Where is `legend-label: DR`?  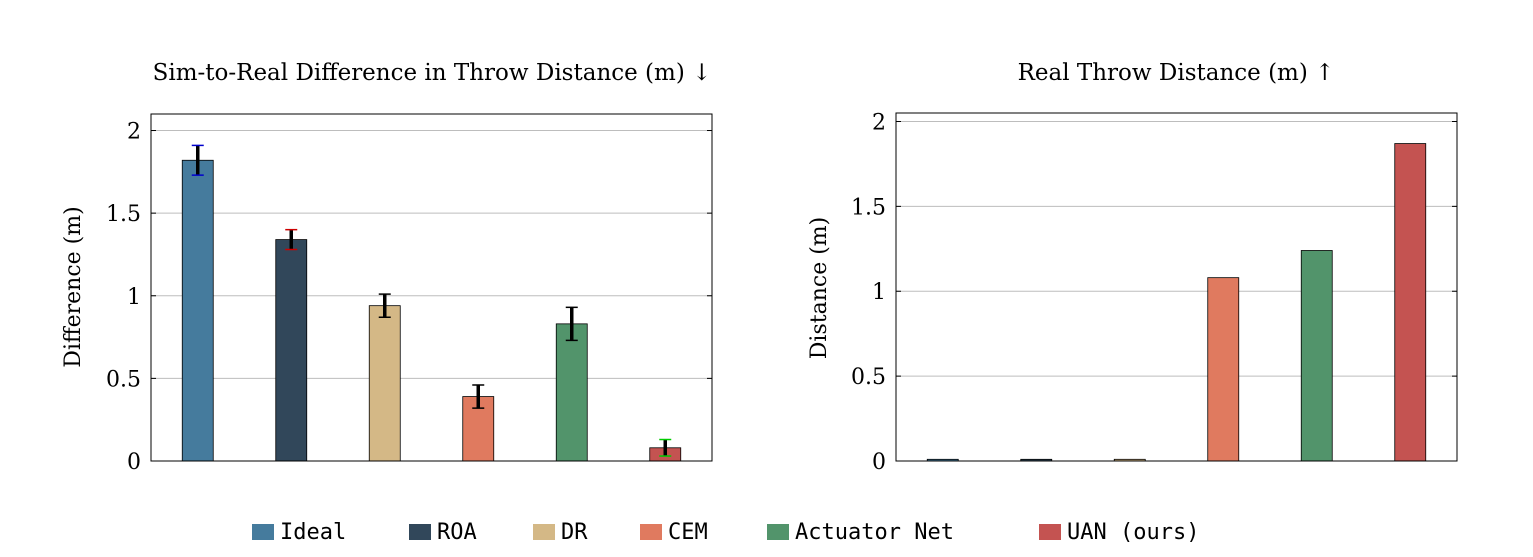
legend-label: DR is located at coordinates (574, 532).